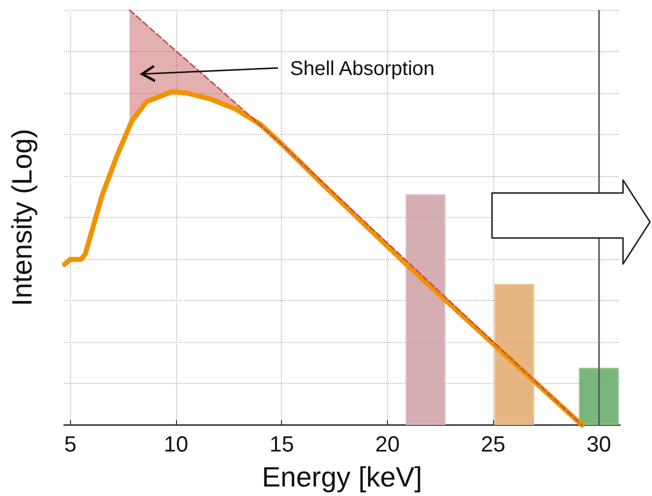 The height and width of the screenshot is (496, 652). I want to click on x-tick-label: 25, so click(493, 444).